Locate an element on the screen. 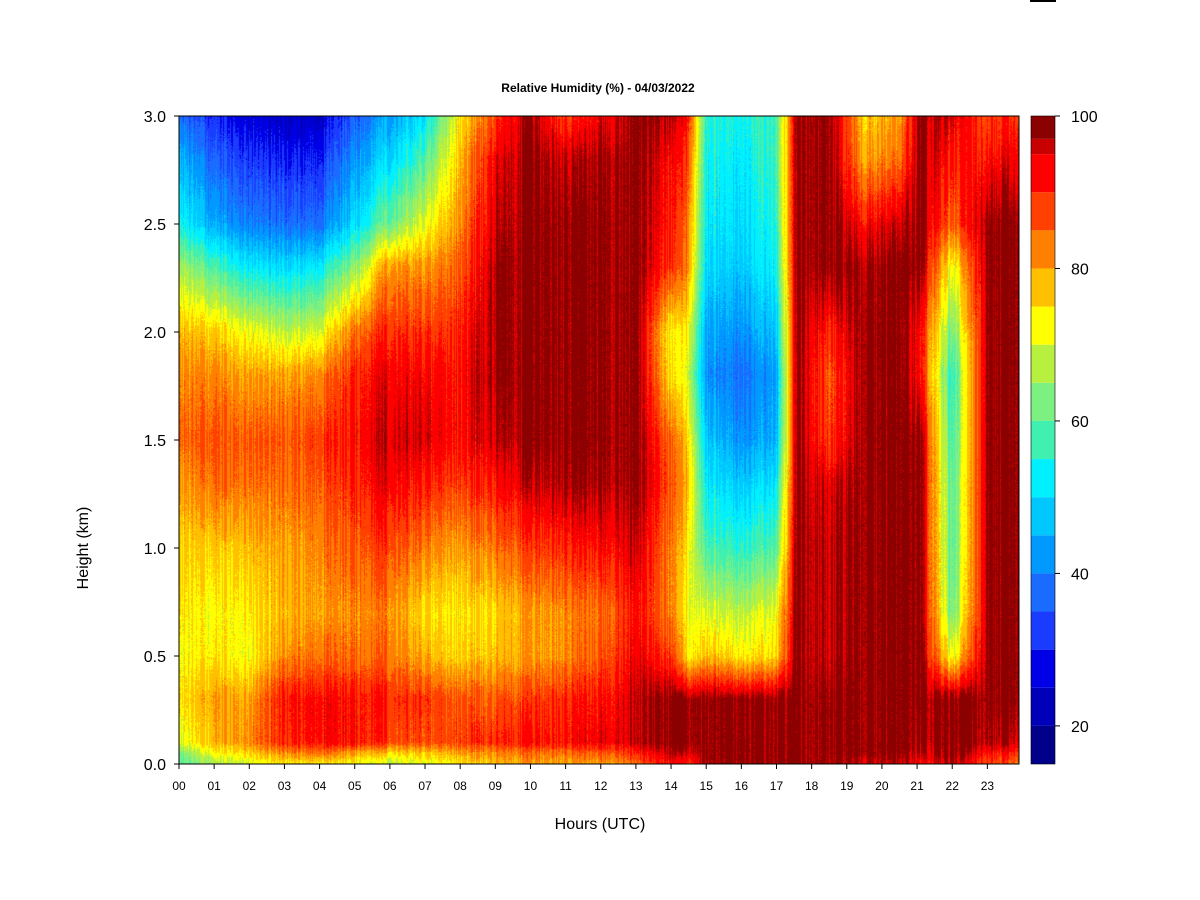  x-tick-label: 00 is located at coordinates (179, 786).